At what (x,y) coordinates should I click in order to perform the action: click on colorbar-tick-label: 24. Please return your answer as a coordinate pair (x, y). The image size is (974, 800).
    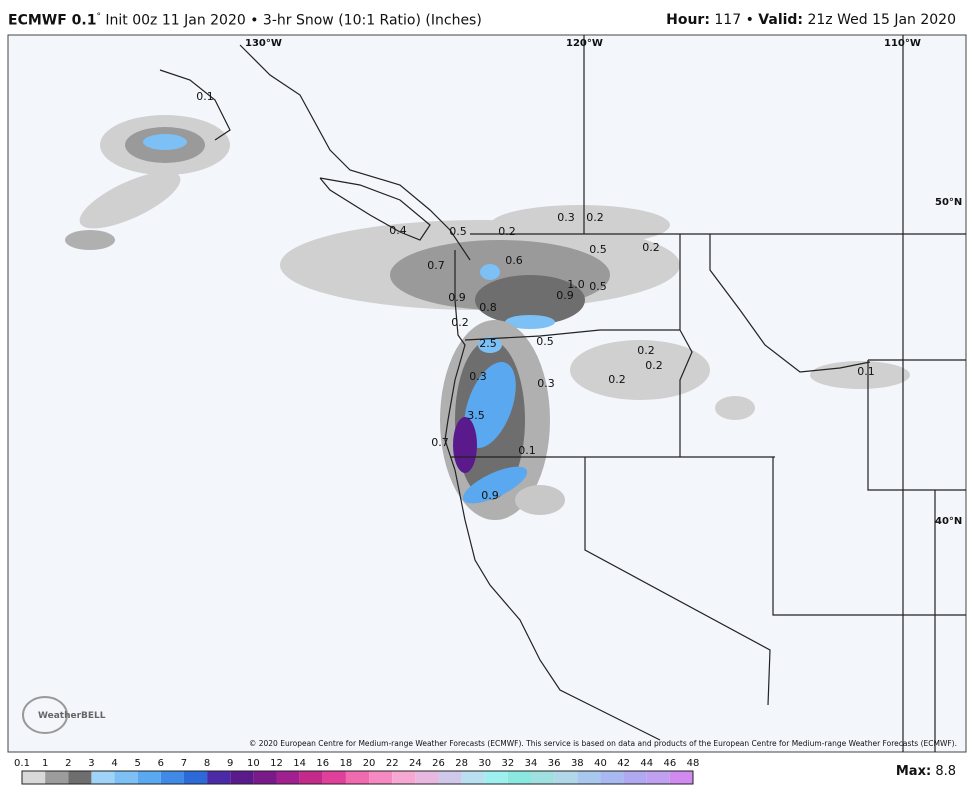
    Looking at the image, I should click on (415, 763).